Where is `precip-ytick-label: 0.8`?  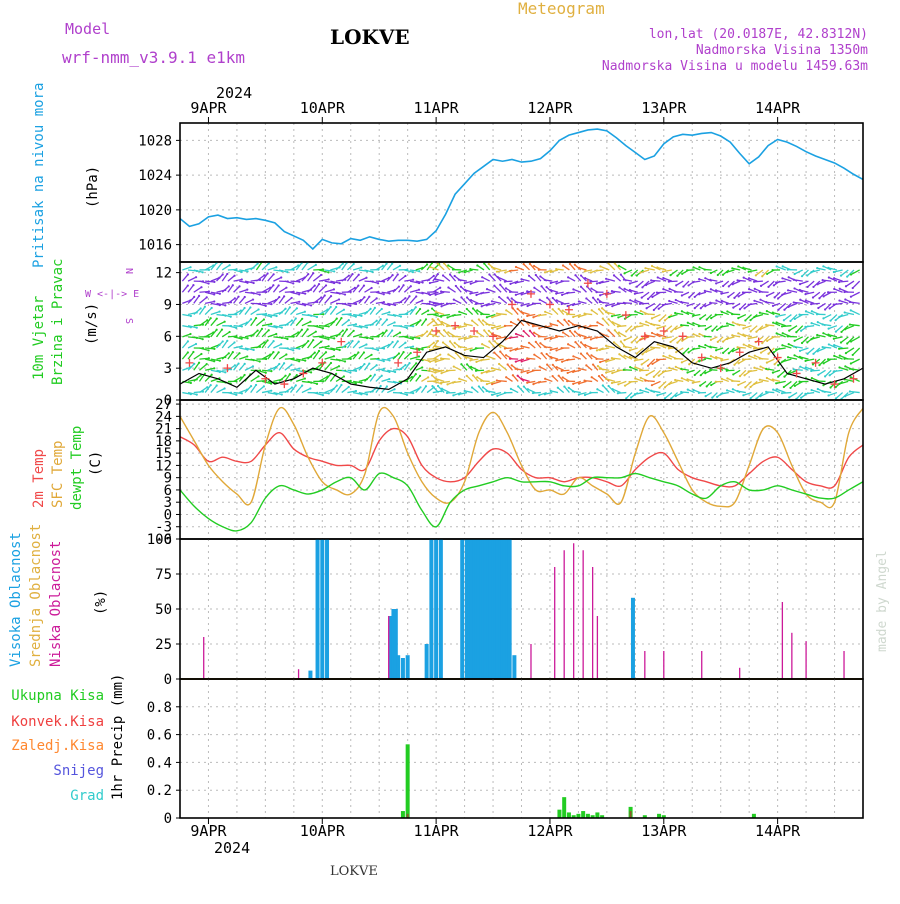
precip-ytick-label: 0.8 is located at coordinates (159, 708).